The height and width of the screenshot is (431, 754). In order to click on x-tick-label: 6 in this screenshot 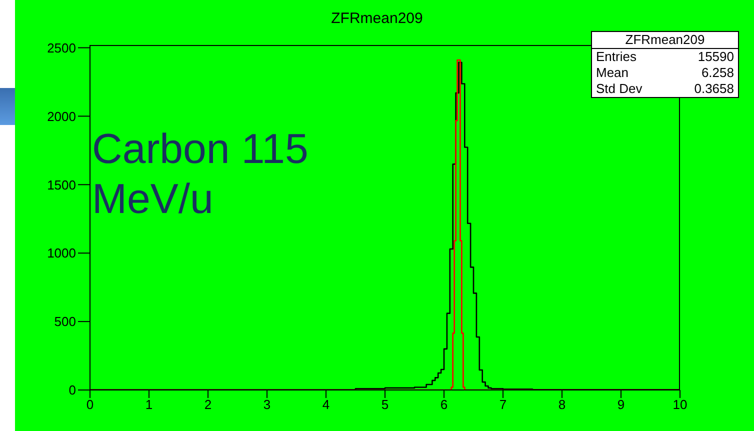, I will do `click(444, 404)`.